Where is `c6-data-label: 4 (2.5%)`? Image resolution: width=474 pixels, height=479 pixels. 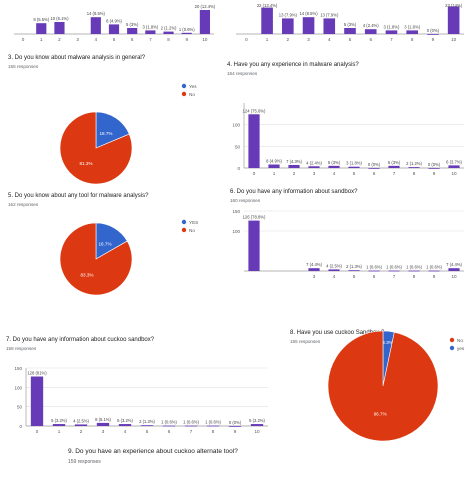 c6-data-label: 4 (2.5%) is located at coordinates (334, 265).